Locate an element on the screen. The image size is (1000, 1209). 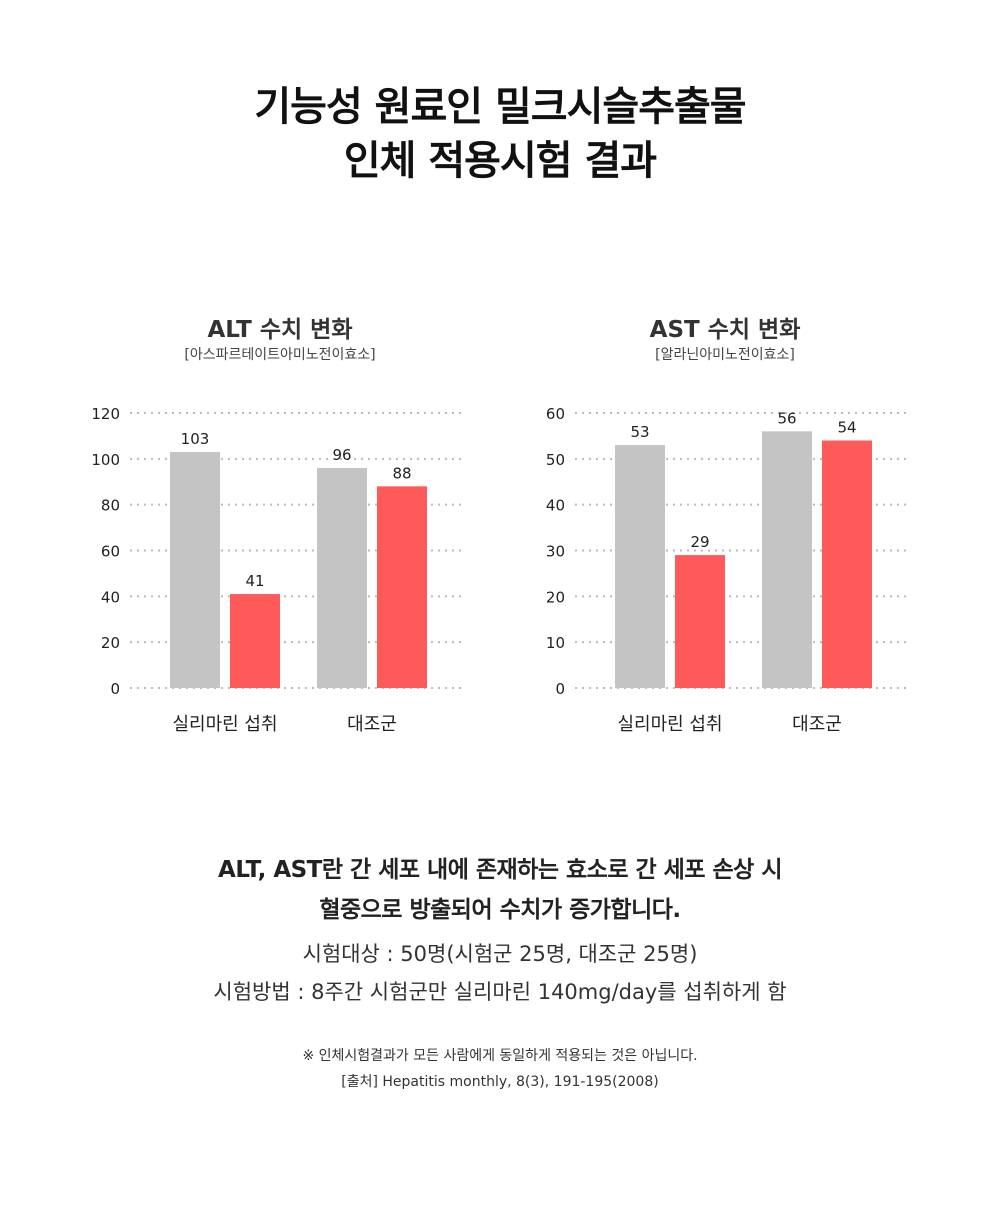
chart-subtitle: [알라닌아미노전이효소] is located at coordinates (725, 355).